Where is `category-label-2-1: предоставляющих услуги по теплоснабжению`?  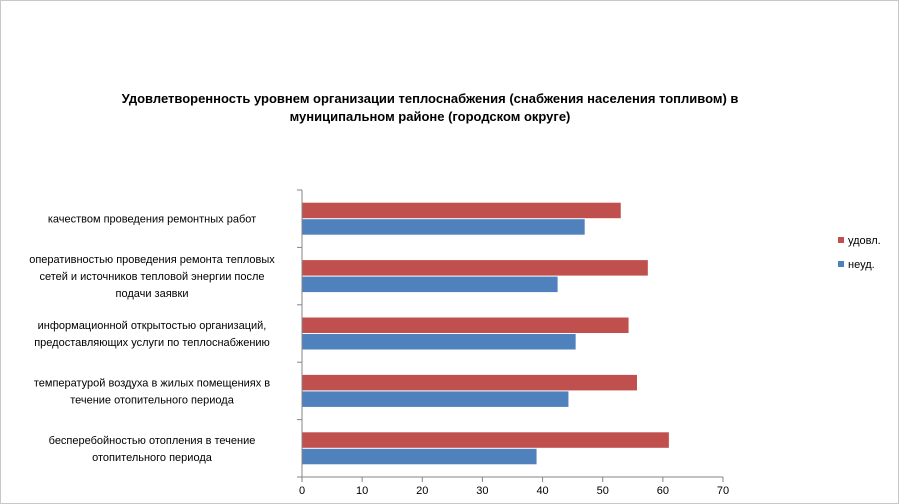 category-label-2-1: предоставляющих услуги по теплоснабжению is located at coordinates (152, 343).